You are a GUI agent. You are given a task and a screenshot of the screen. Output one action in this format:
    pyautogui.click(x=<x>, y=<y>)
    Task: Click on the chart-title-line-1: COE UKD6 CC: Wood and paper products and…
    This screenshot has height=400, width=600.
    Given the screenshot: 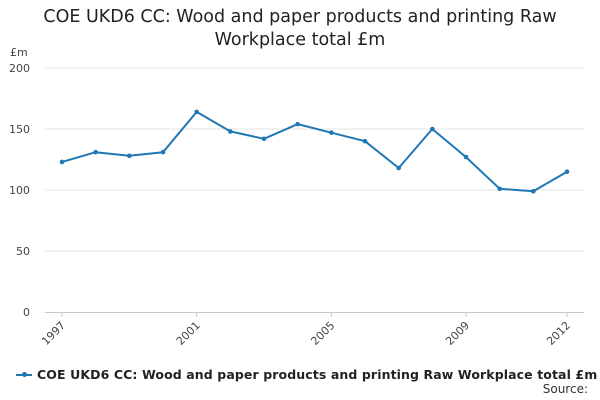 What is the action you would take?
    pyautogui.click(x=300, y=17)
    